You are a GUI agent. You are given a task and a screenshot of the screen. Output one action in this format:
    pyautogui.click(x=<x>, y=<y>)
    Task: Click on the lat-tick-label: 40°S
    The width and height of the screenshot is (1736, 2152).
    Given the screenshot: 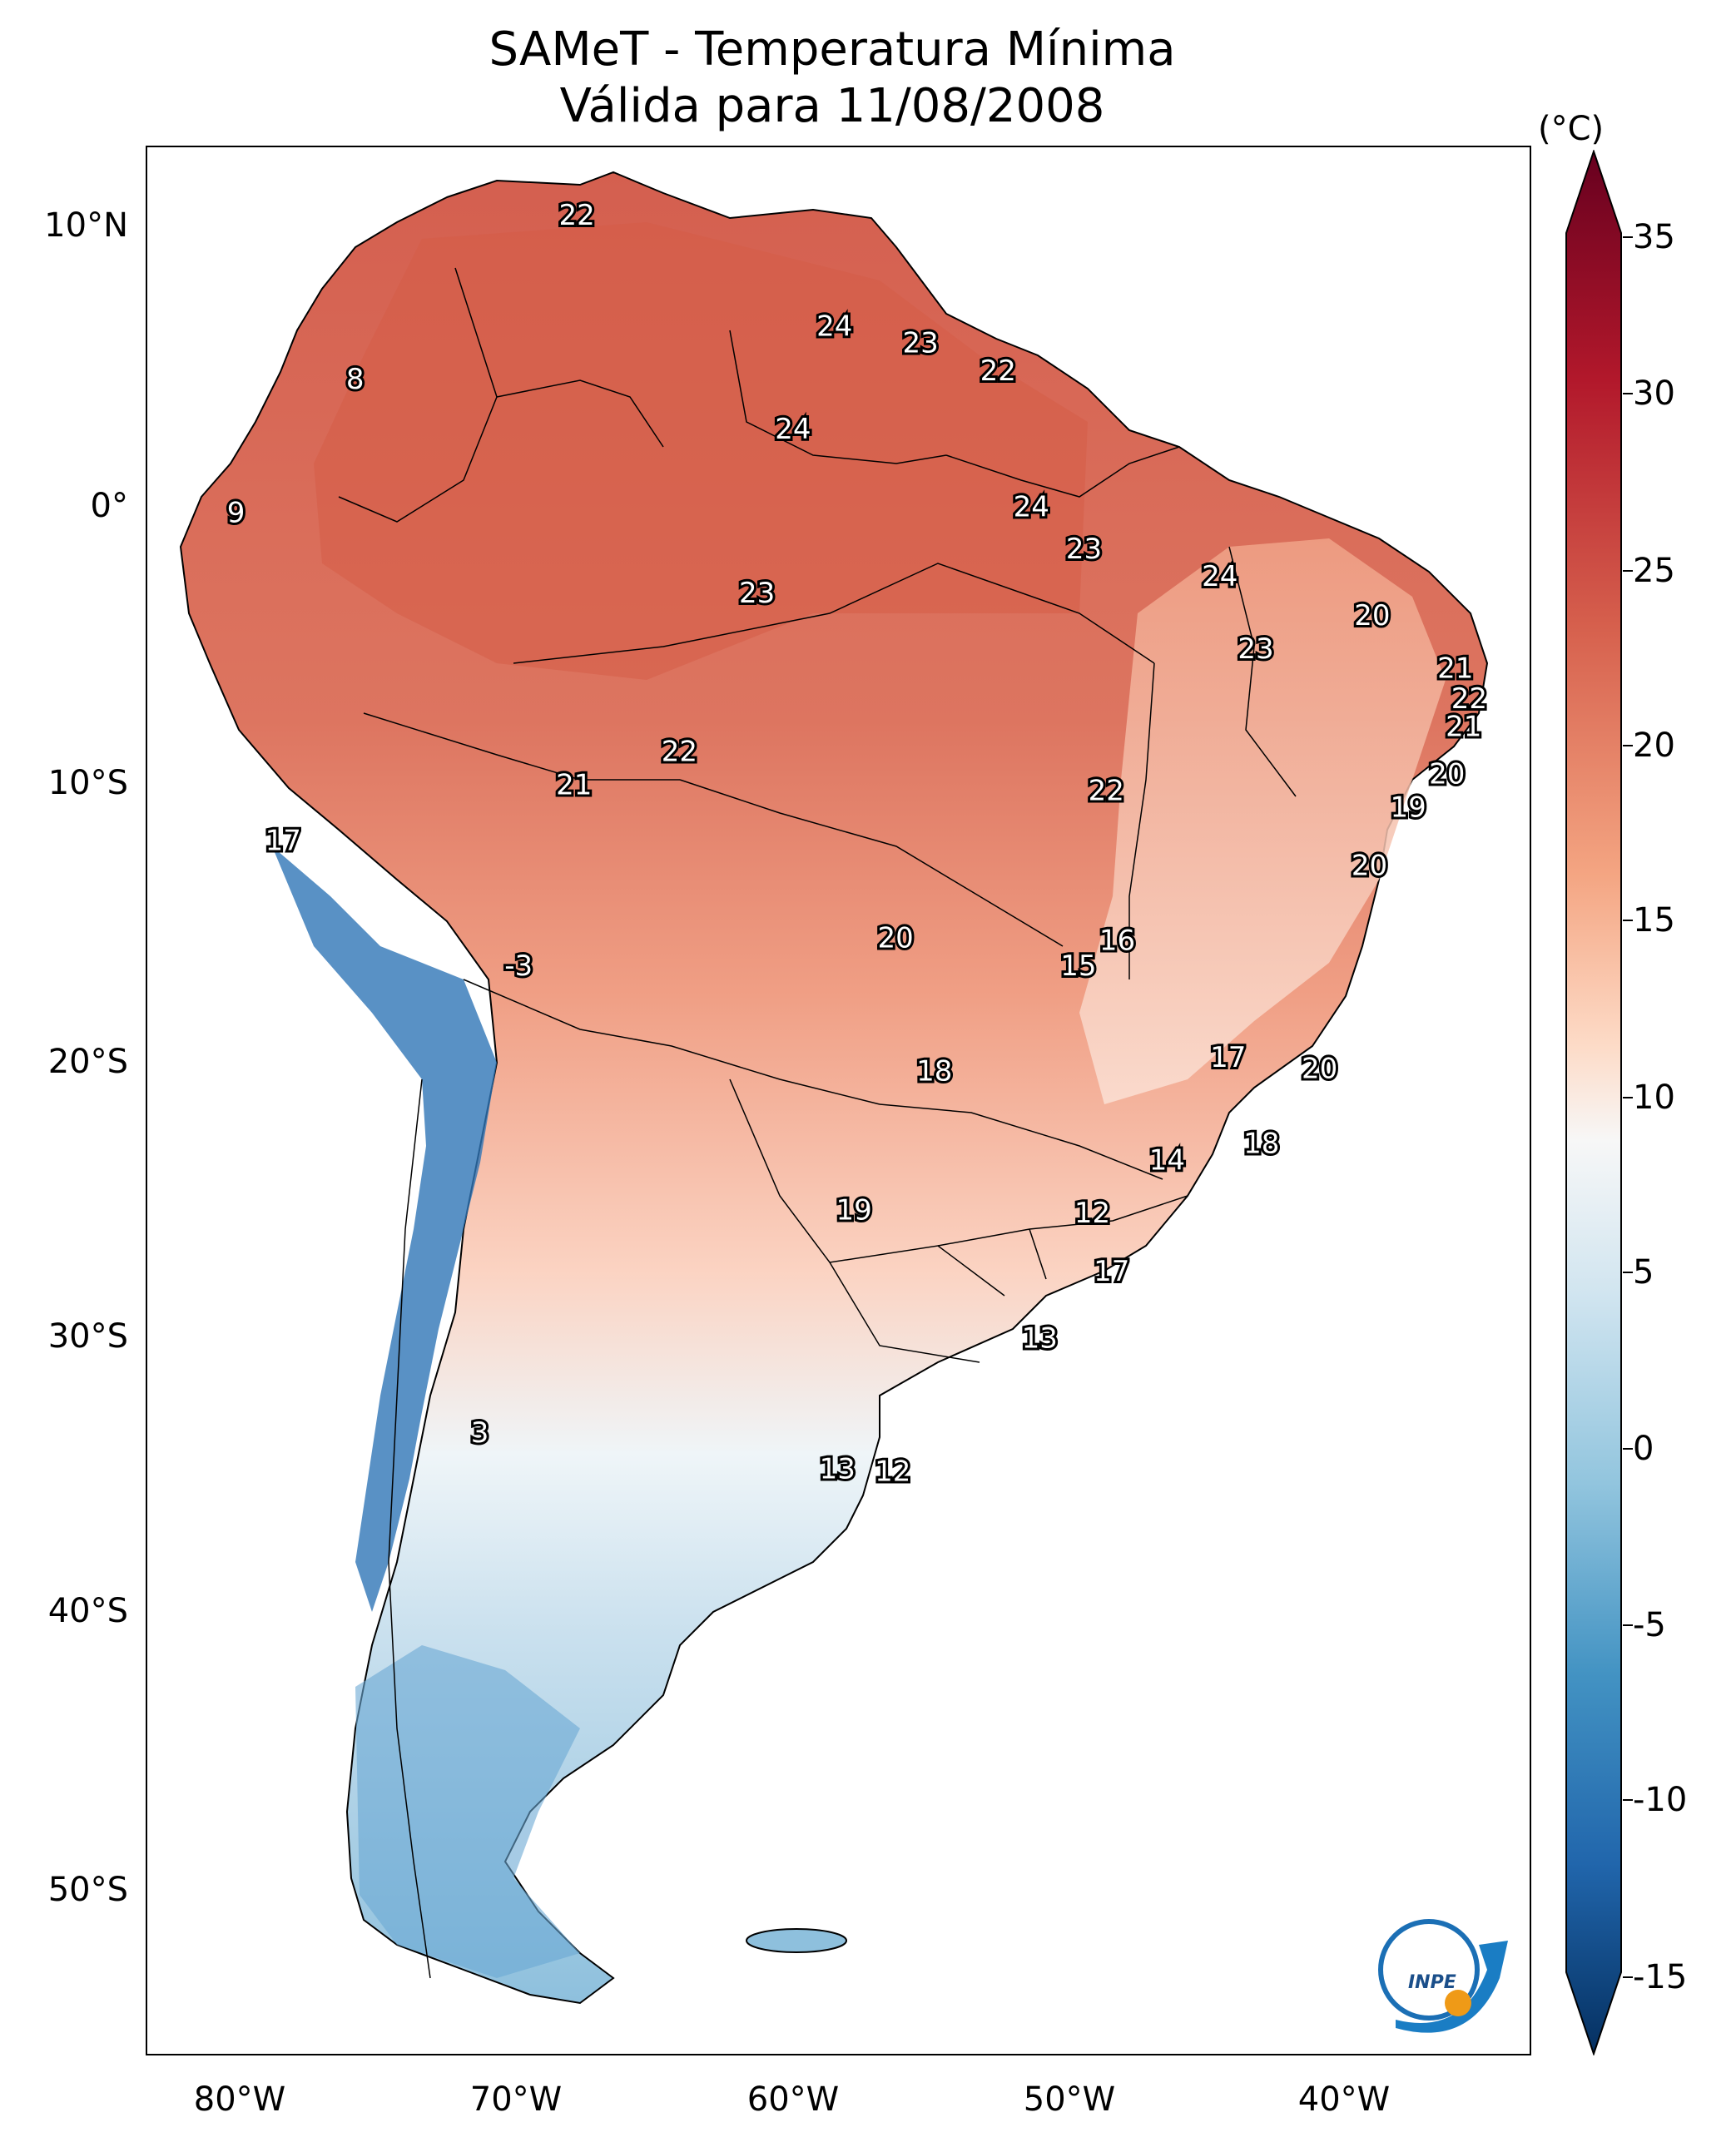 What is the action you would take?
    pyautogui.click(x=87, y=1611)
    